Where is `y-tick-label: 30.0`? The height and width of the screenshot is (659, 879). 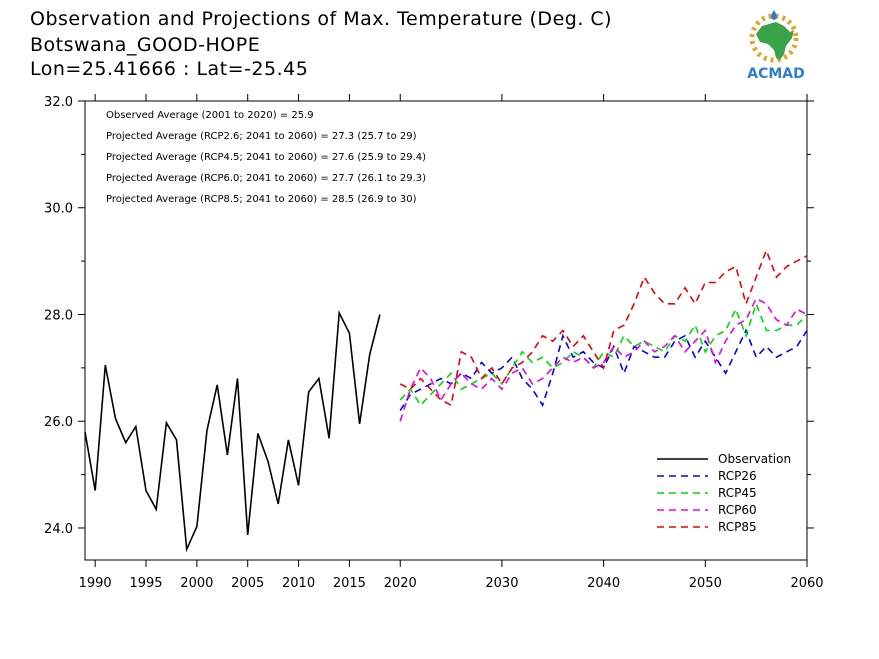 y-tick-label: 30.0 is located at coordinates (58, 209).